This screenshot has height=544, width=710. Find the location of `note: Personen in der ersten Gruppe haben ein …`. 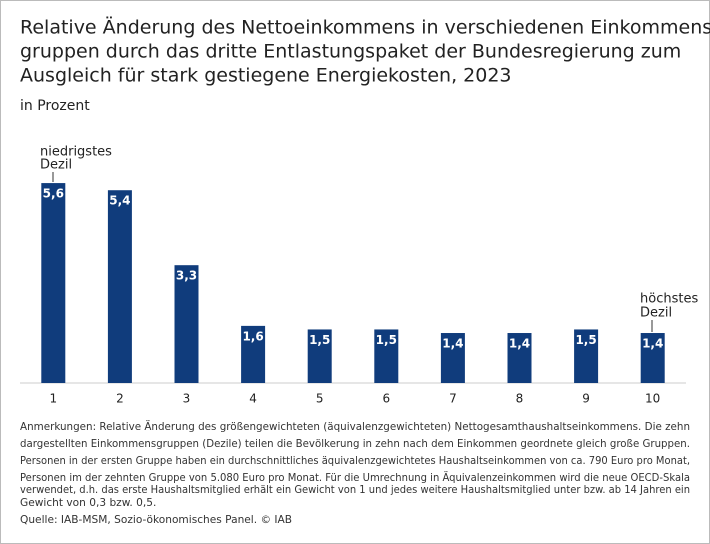

note: Personen in der ersten Gruppe haben ein … is located at coordinates (355, 461).